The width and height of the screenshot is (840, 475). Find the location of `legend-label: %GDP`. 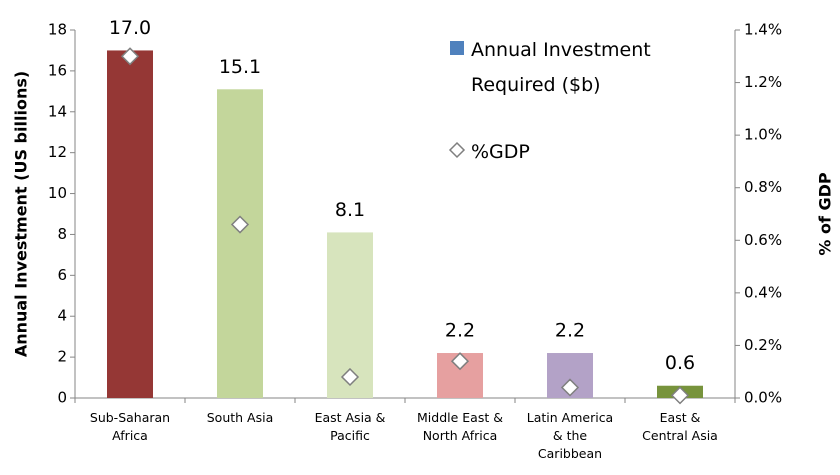

legend-label: %GDP is located at coordinates (500, 152).